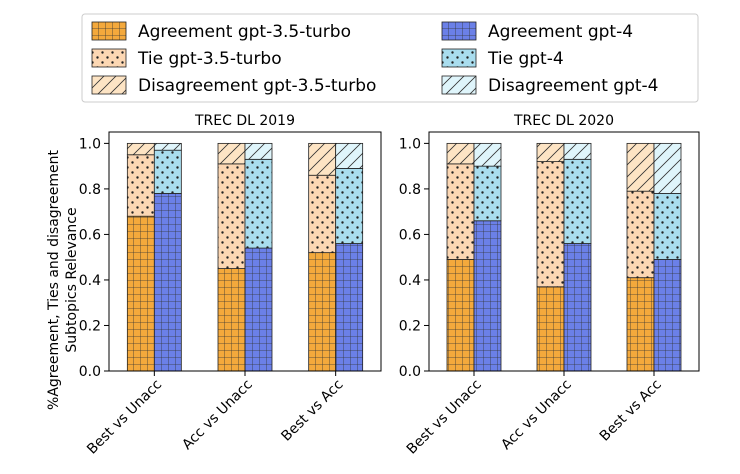 The image size is (740, 474). I want to click on legend-label-4: Disagreement gpt-3.5-turbo, so click(257, 86).